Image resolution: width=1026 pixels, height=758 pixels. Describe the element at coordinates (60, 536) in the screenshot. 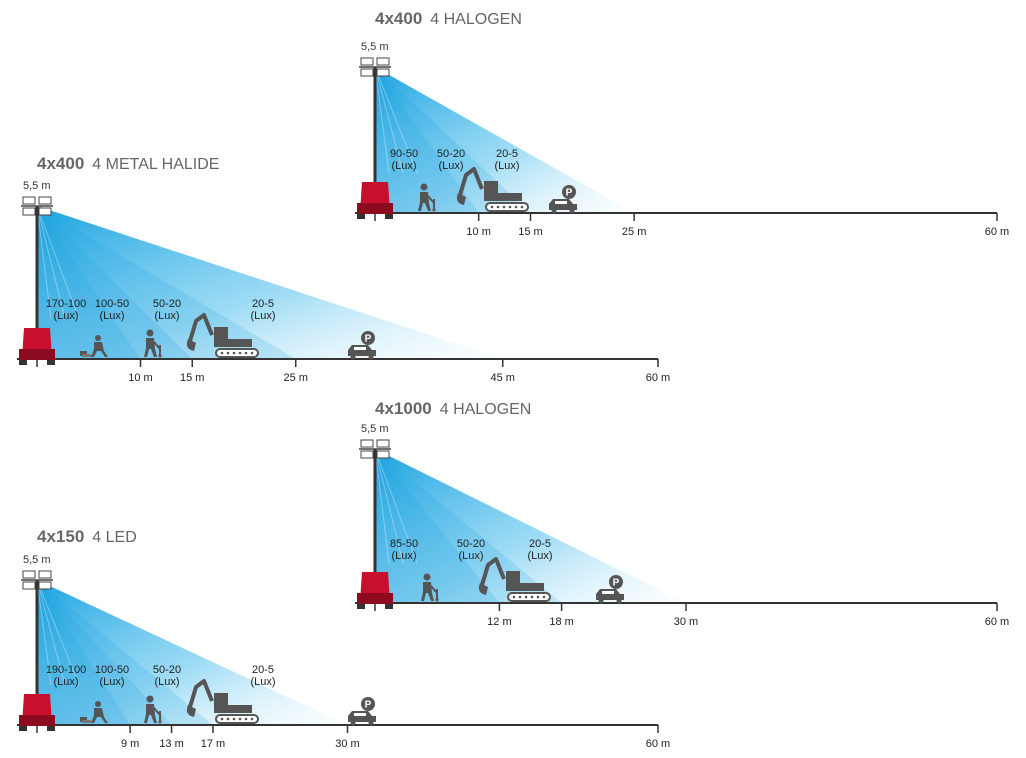

I see `title-power: 4x150` at that location.